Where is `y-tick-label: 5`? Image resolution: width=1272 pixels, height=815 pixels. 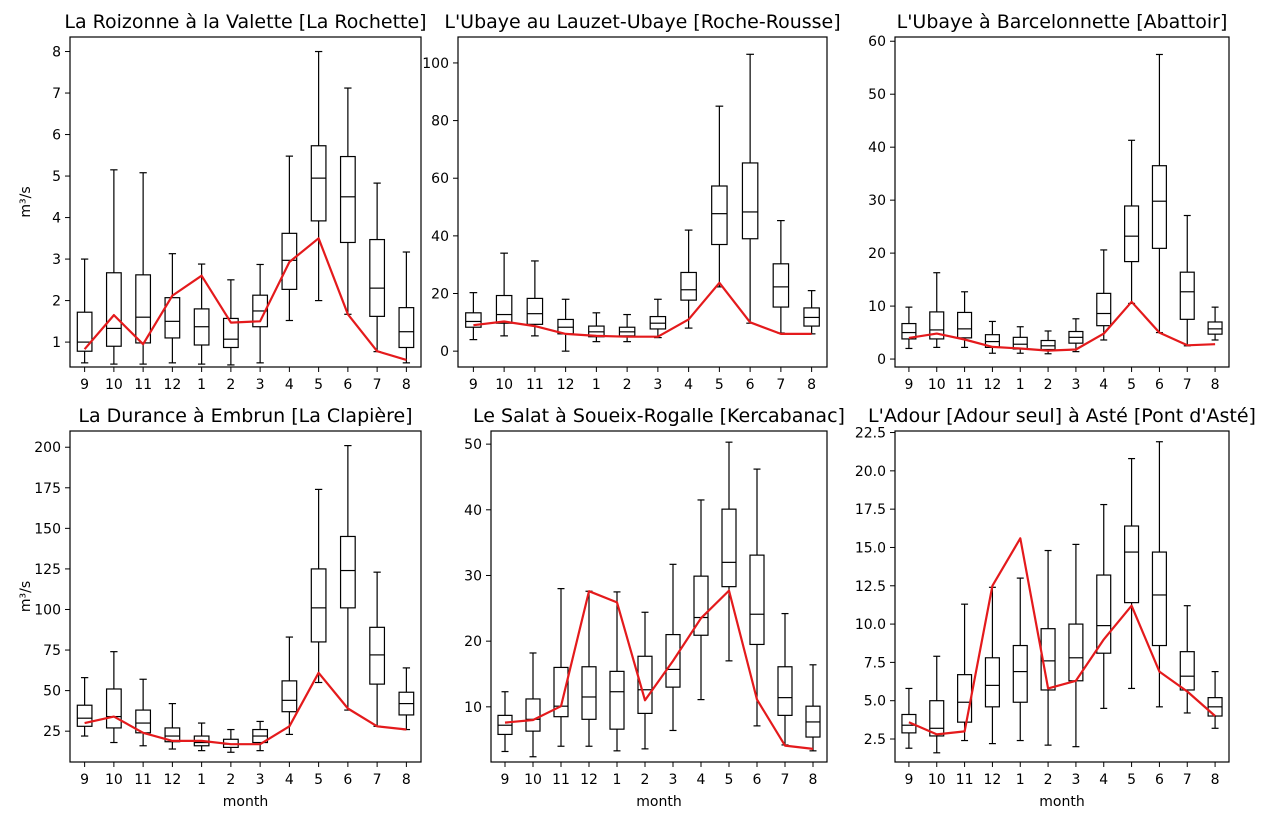 y-tick-label: 5 is located at coordinates (56, 177).